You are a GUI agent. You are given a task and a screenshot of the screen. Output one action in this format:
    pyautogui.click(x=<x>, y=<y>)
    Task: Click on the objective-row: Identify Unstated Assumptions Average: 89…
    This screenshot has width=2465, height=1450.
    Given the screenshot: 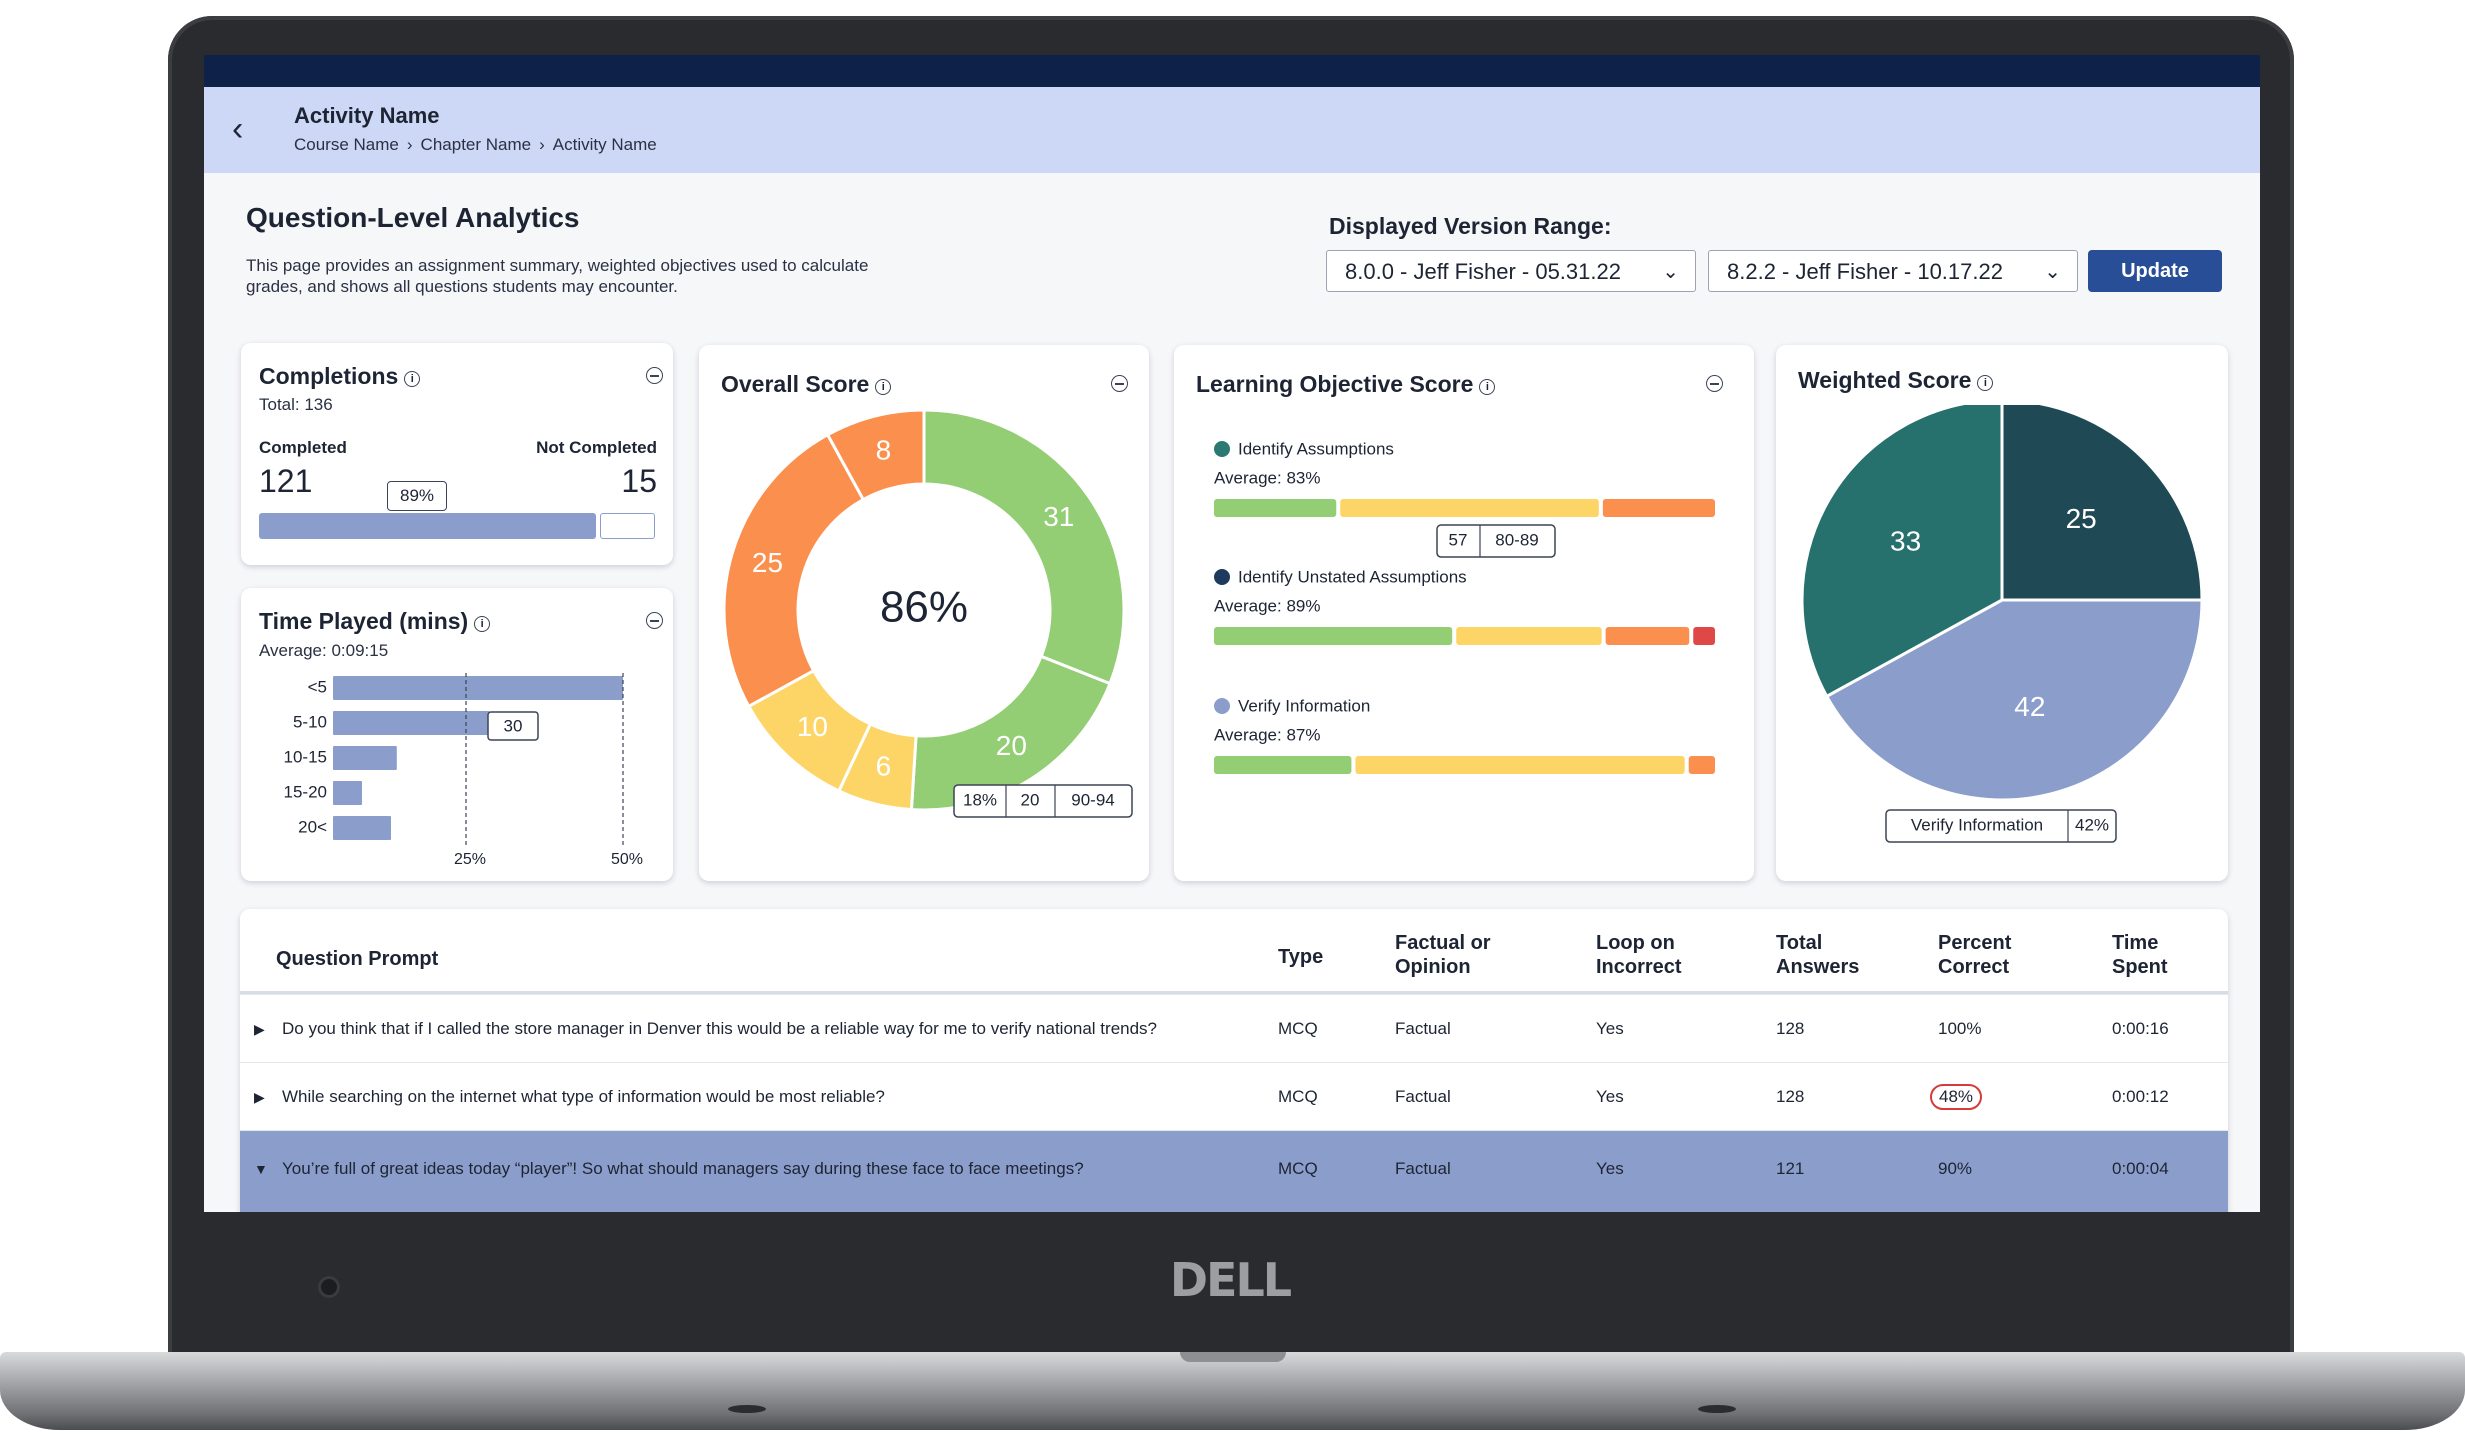 What is the action you would take?
    pyautogui.click(x=1464, y=606)
    